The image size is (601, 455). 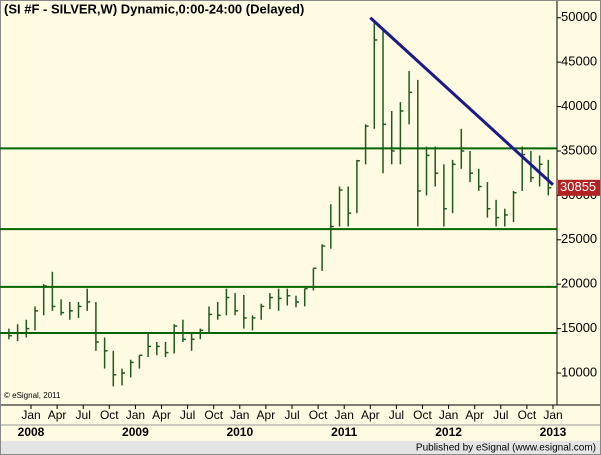 What do you see at coordinates (32, 395) in the screenshot?
I see `copyright: © eSignal, 2011` at bounding box center [32, 395].